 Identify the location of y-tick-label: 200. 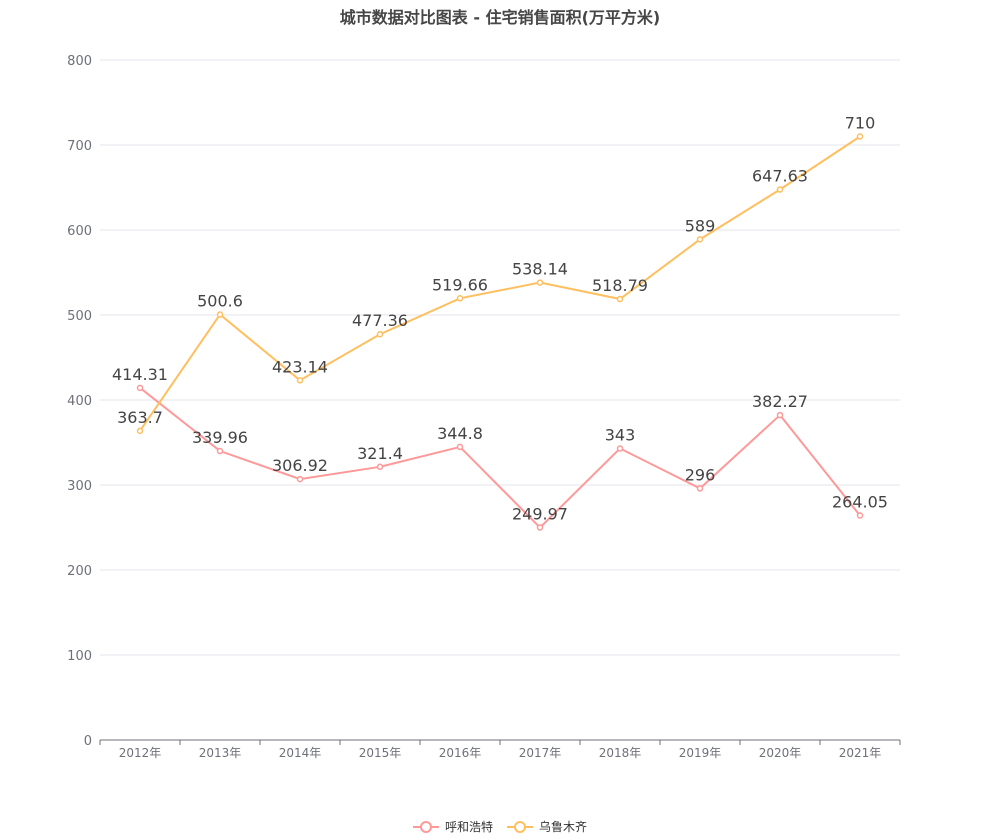
(79, 571).